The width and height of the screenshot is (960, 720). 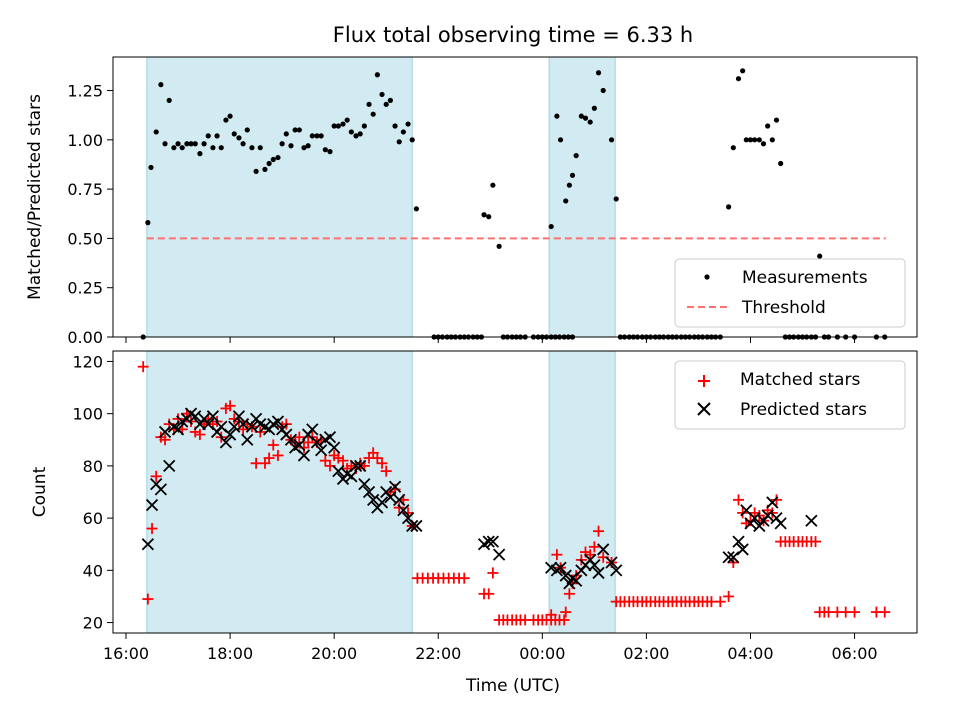 What do you see at coordinates (35, 197) in the screenshot?
I see `top-y-axis-label: Matched/Predicted stars` at bounding box center [35, 197].